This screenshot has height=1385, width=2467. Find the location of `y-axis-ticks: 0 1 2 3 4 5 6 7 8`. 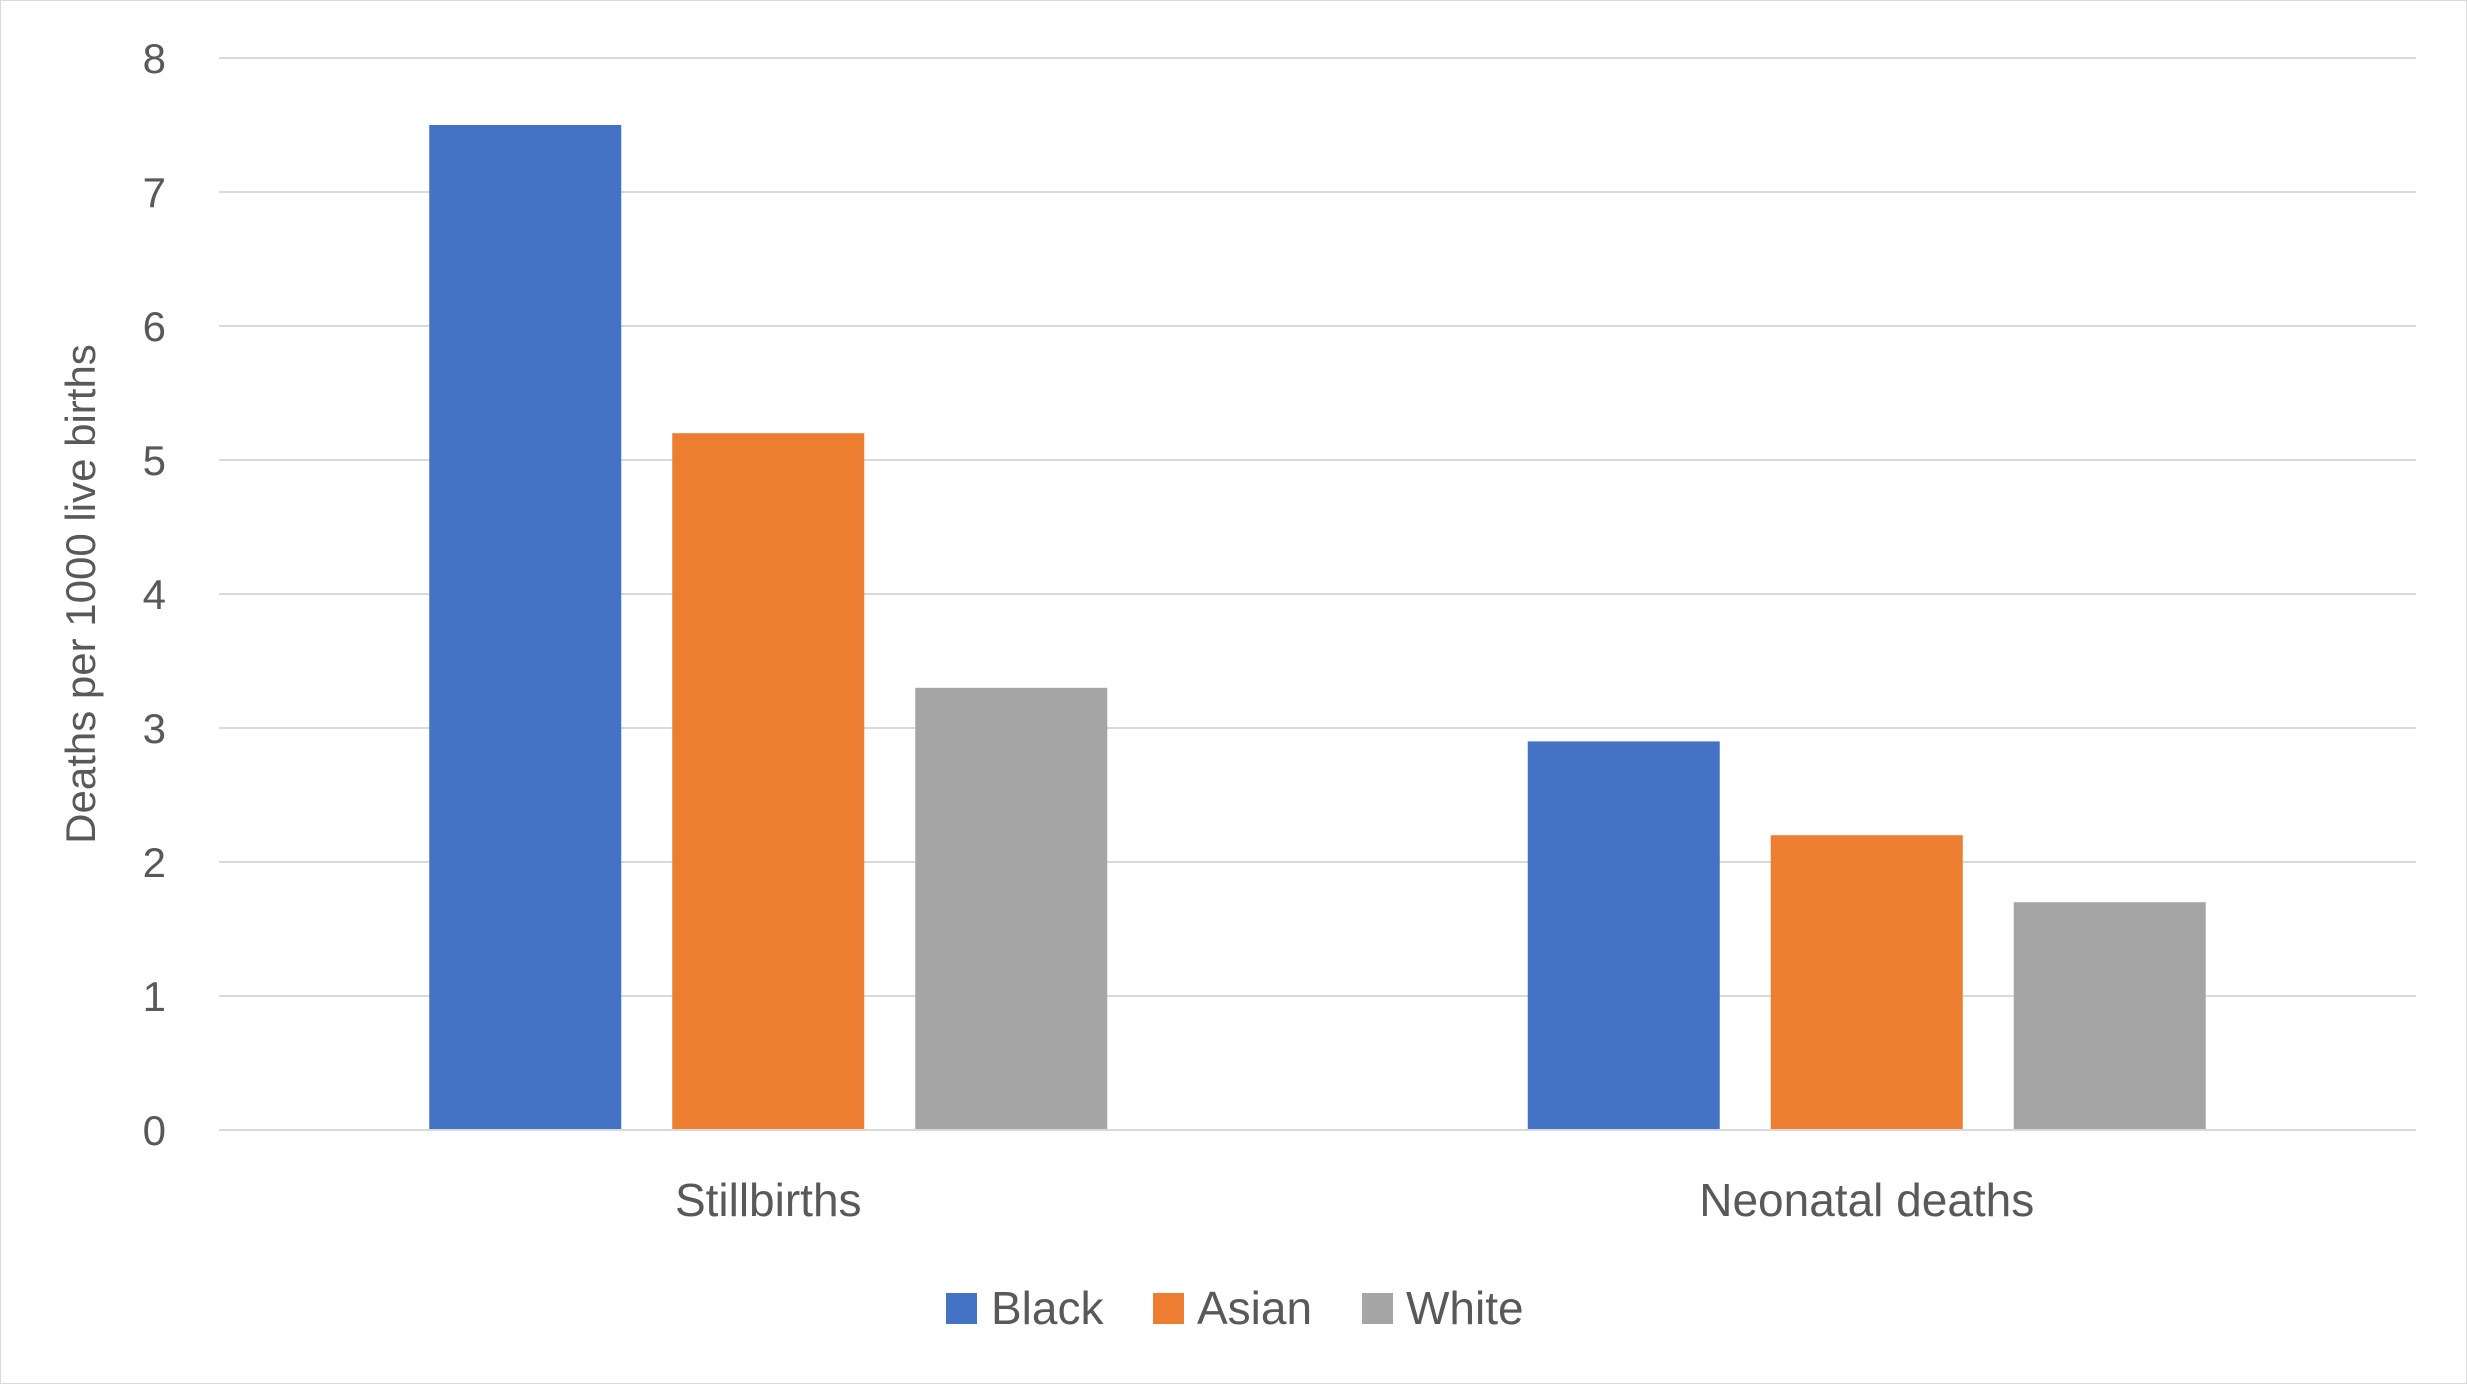

y-axis-ticks: 0 1 2 3 4 5 6 7 8 is located at coordinates (154, 594).